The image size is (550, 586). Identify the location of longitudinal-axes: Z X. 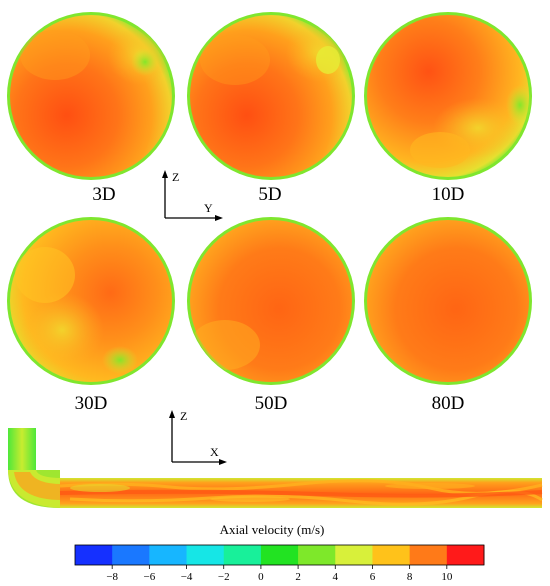
(198, 437).